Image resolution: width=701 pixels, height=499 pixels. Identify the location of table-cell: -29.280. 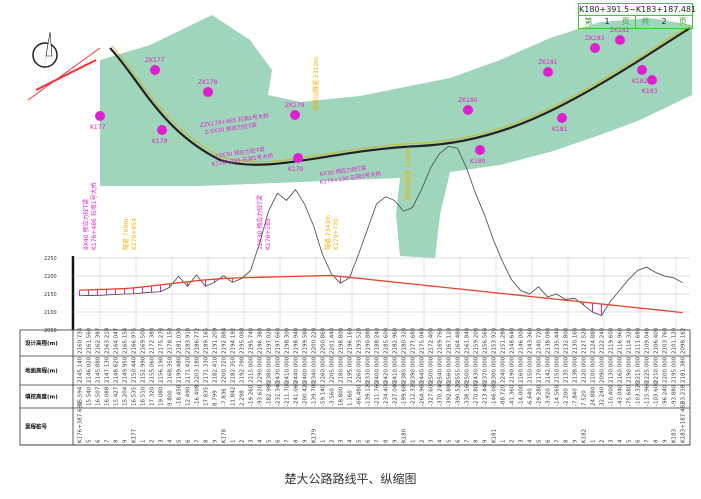
(540, 395).